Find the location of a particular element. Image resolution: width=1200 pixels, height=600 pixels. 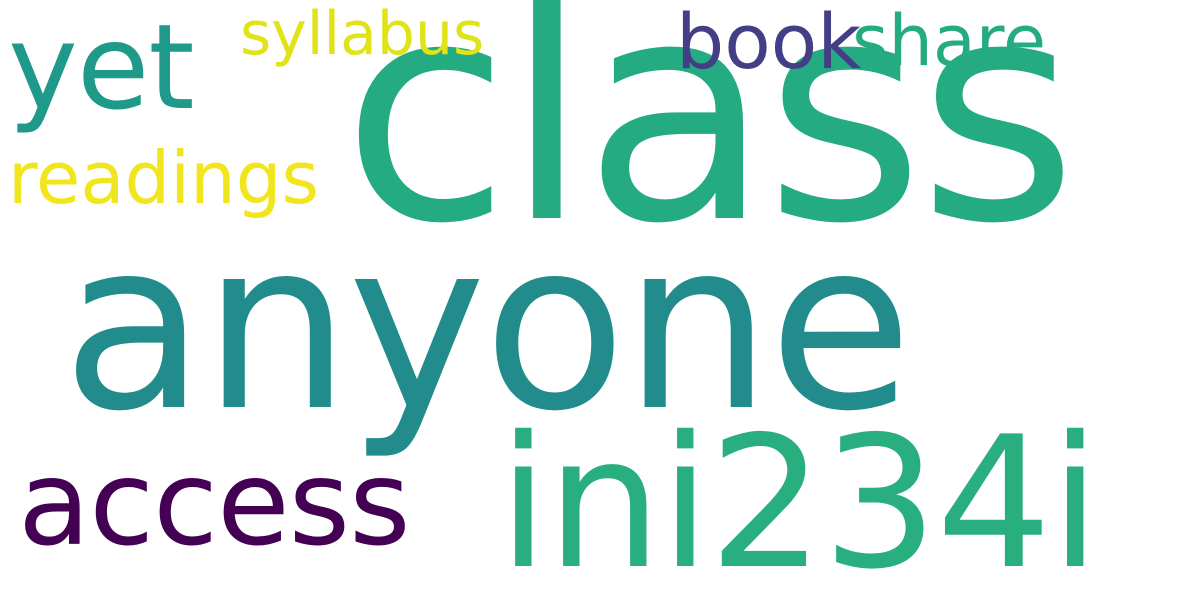

word-syllabus: syllabus is located at coordinates (362, 34).